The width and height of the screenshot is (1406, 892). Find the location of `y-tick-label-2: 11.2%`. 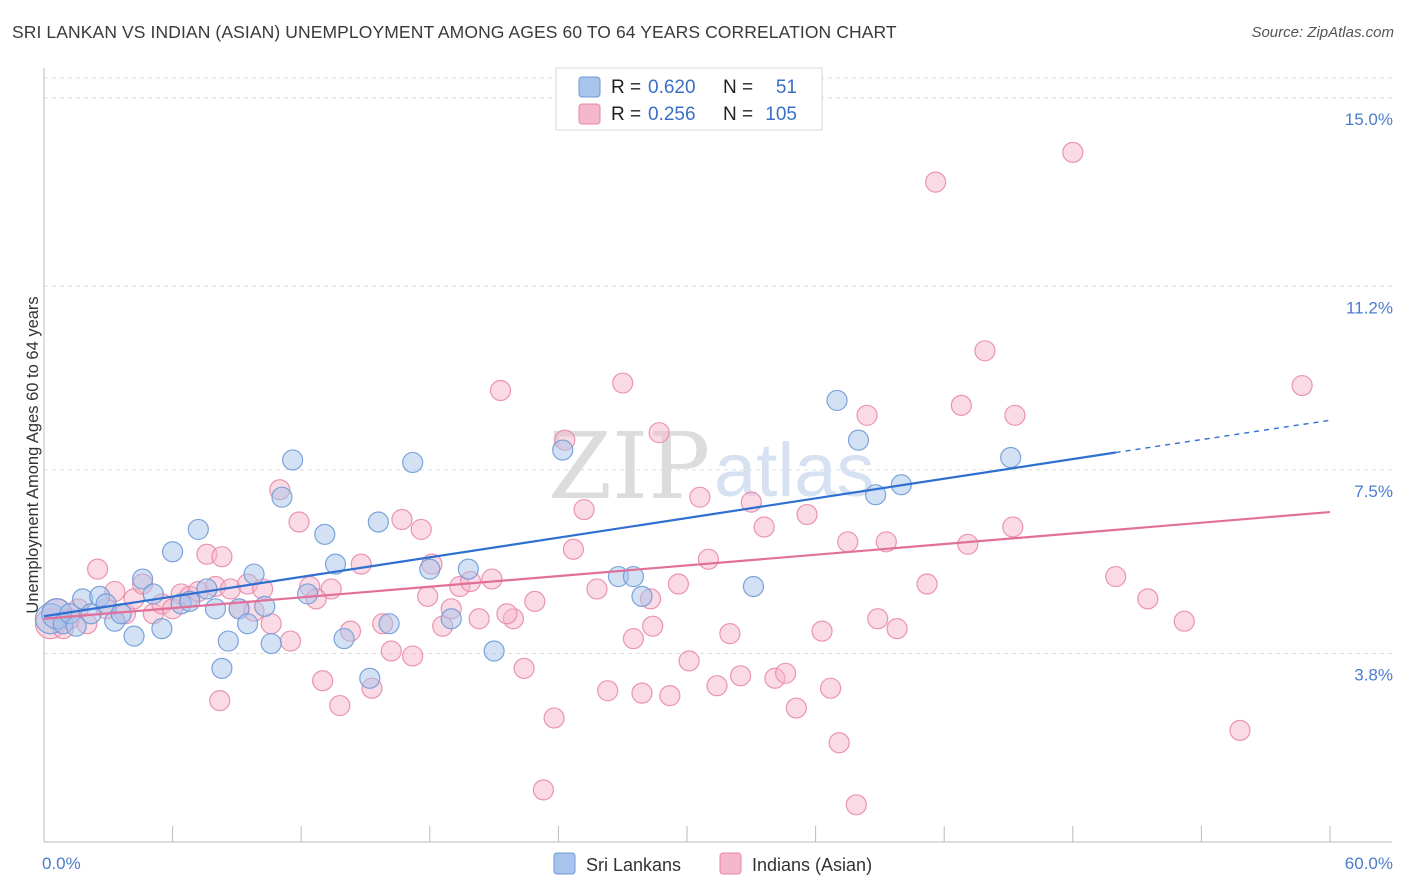

y-tick-label-2: 11.2% is located at coordinates (1369, 307).